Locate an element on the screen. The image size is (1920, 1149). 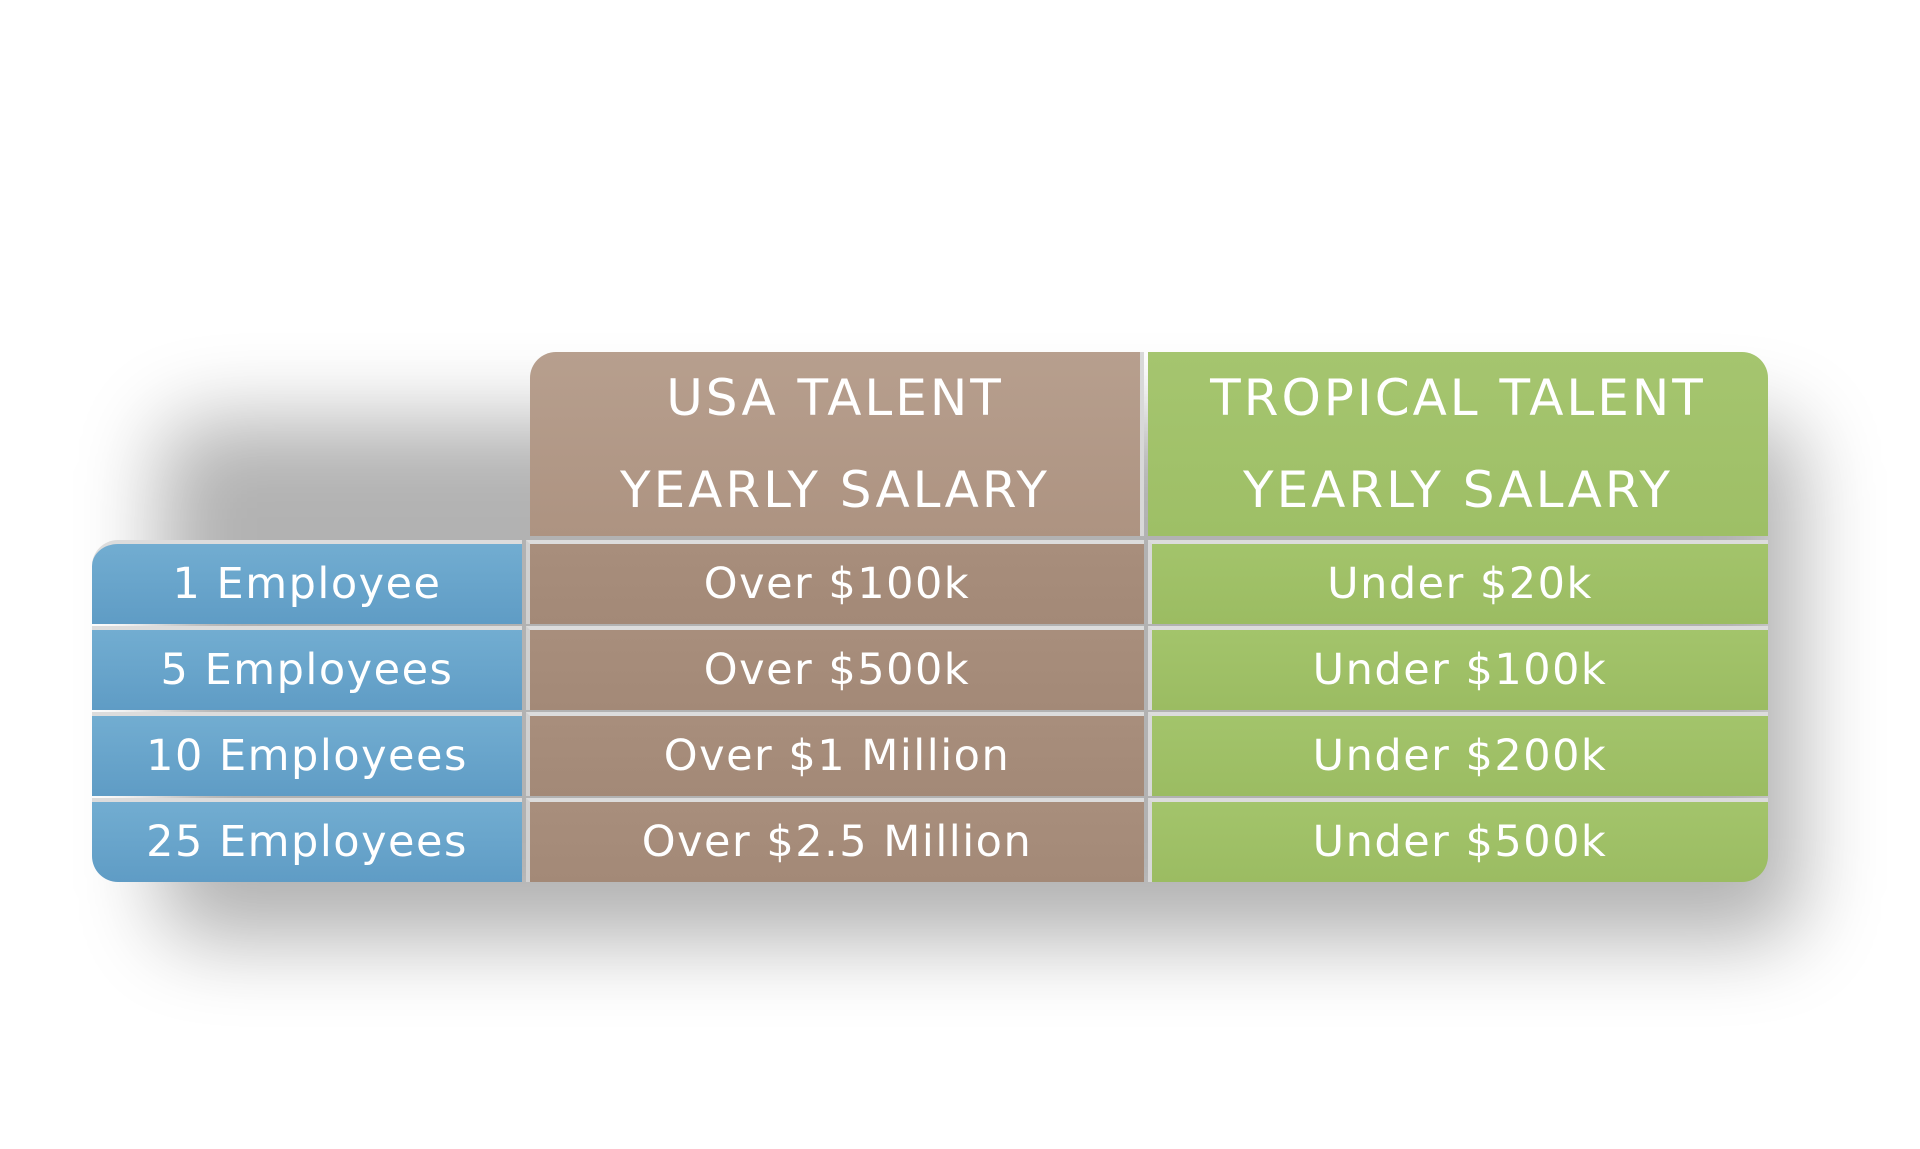
usa-salary-25-employees: Over $2.5 Million is located at coordinates (835, 840).